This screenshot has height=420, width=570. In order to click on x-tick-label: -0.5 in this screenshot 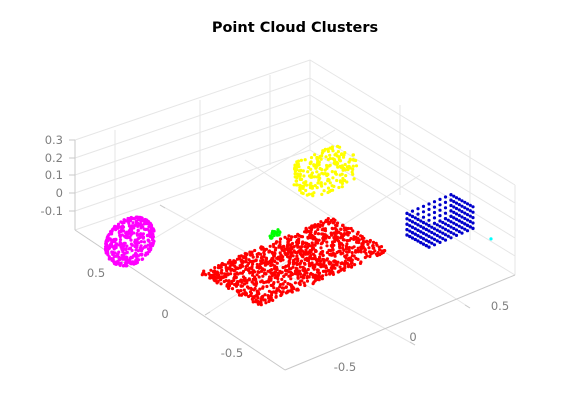, I will do `click(345, 367)`.